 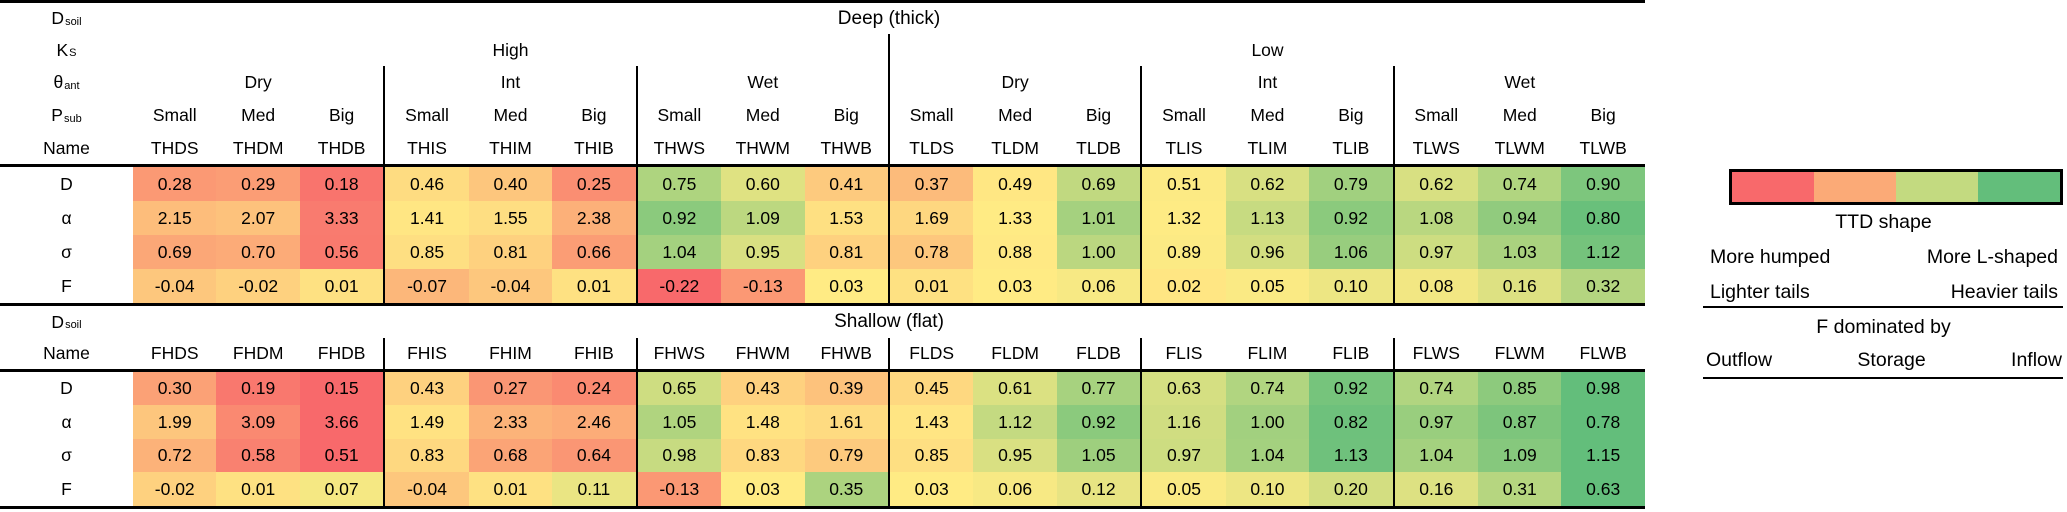 What do you see at coordinates (889, 18) in the screenshot?
I see `section-title-deep: Deep (thick)` at bounding box center [889, 18].